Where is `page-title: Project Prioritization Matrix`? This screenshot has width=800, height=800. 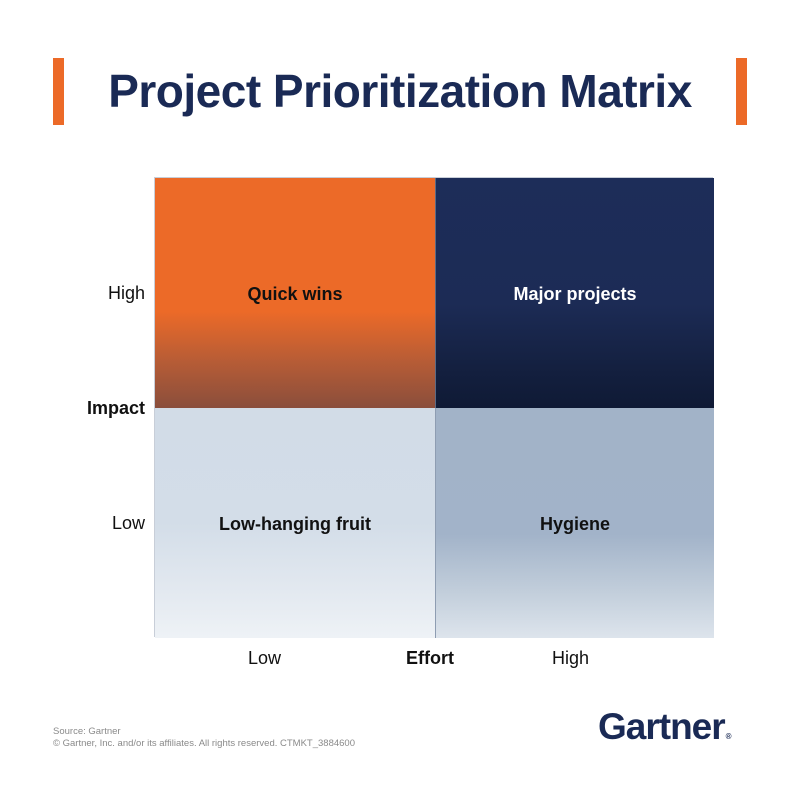
page-title: Project Prioritization Matrix is located at coordinates (400, 91).